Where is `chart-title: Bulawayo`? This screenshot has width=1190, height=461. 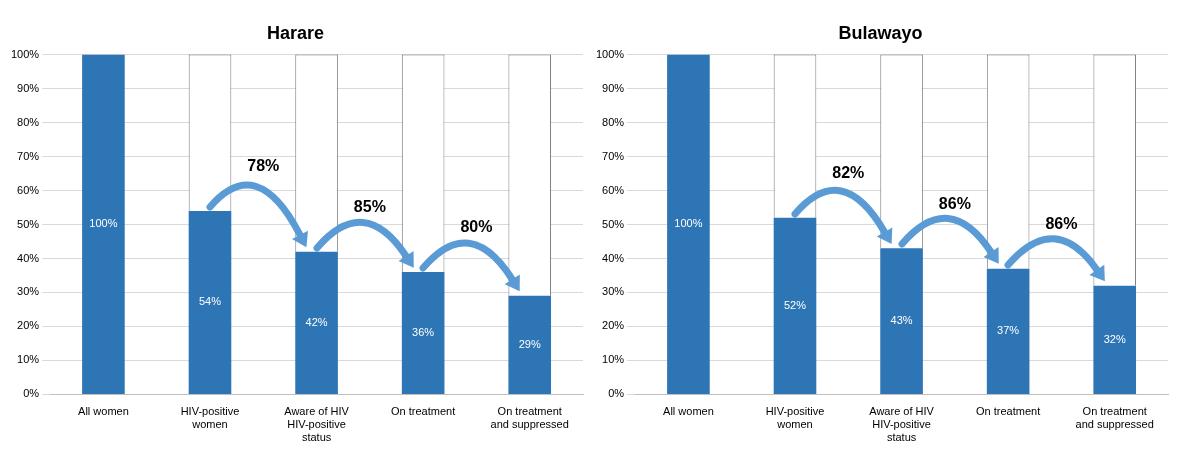 chart-title: Bulawayo is located at coordinates (880, 32).